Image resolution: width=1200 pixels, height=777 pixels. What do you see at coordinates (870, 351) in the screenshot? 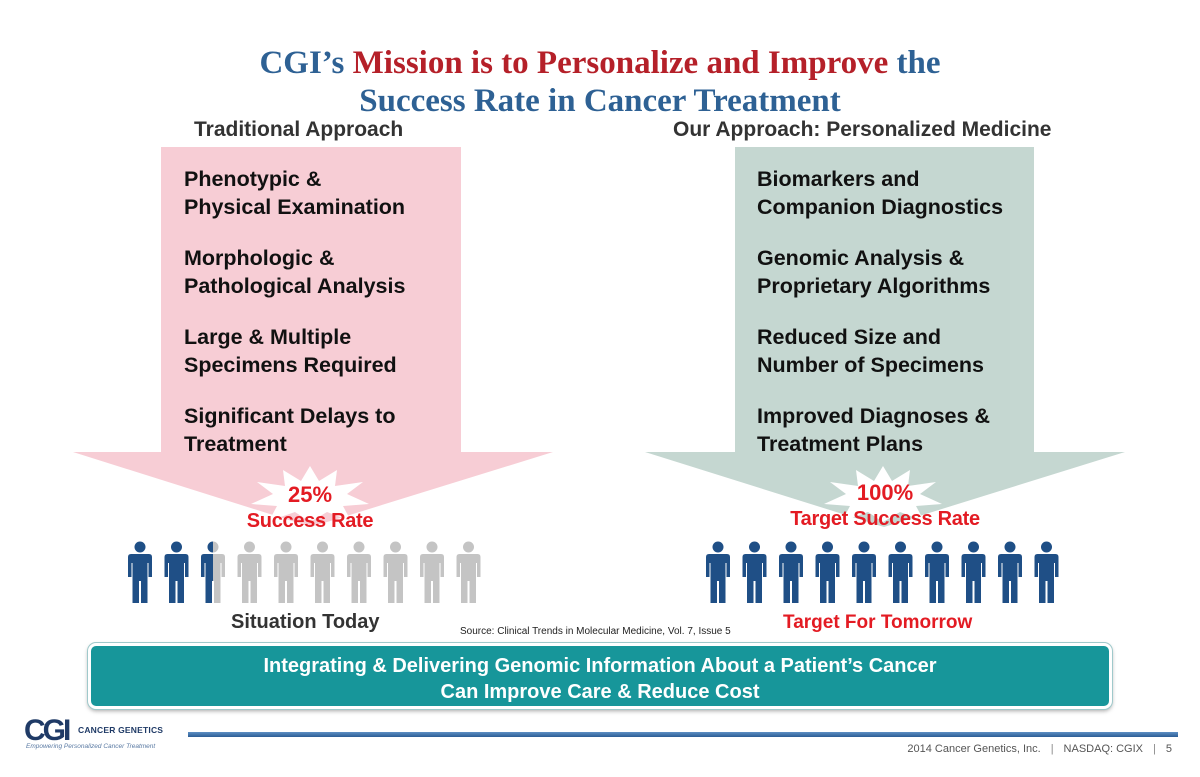
I see `right-item: Reduced Size and Number of Specimens` at bounding box center [870, 351].